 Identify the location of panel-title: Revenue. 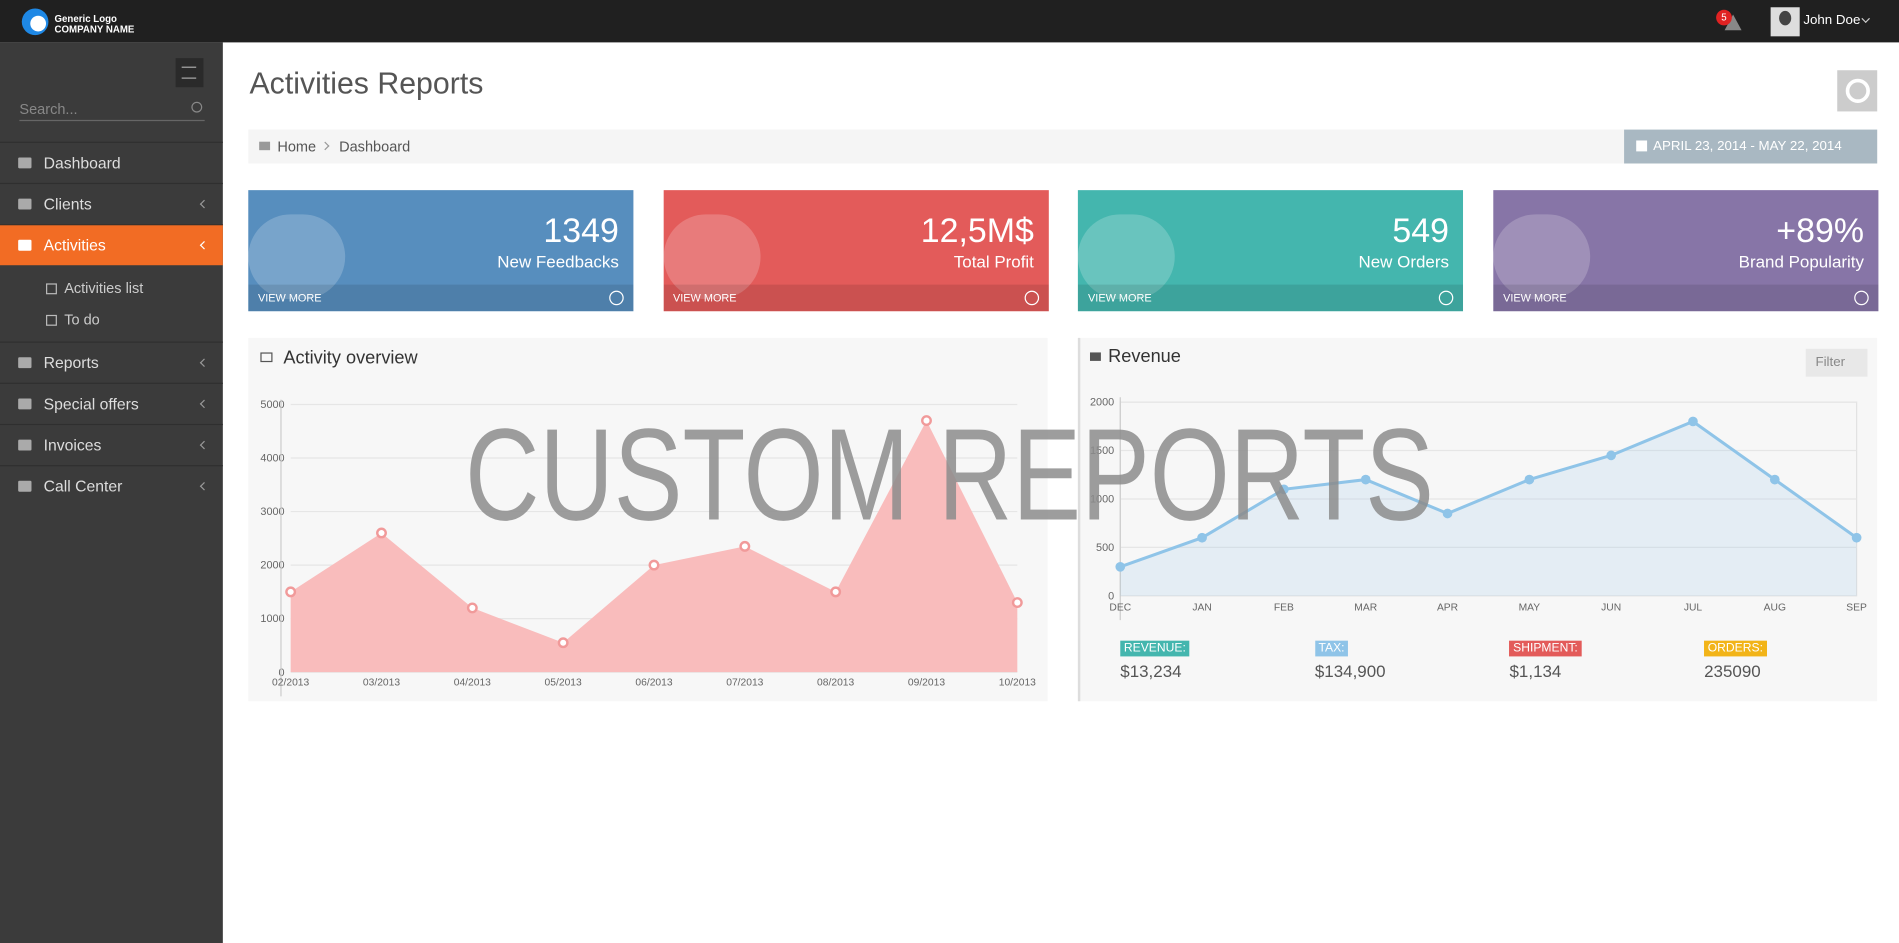
(1144, 356).